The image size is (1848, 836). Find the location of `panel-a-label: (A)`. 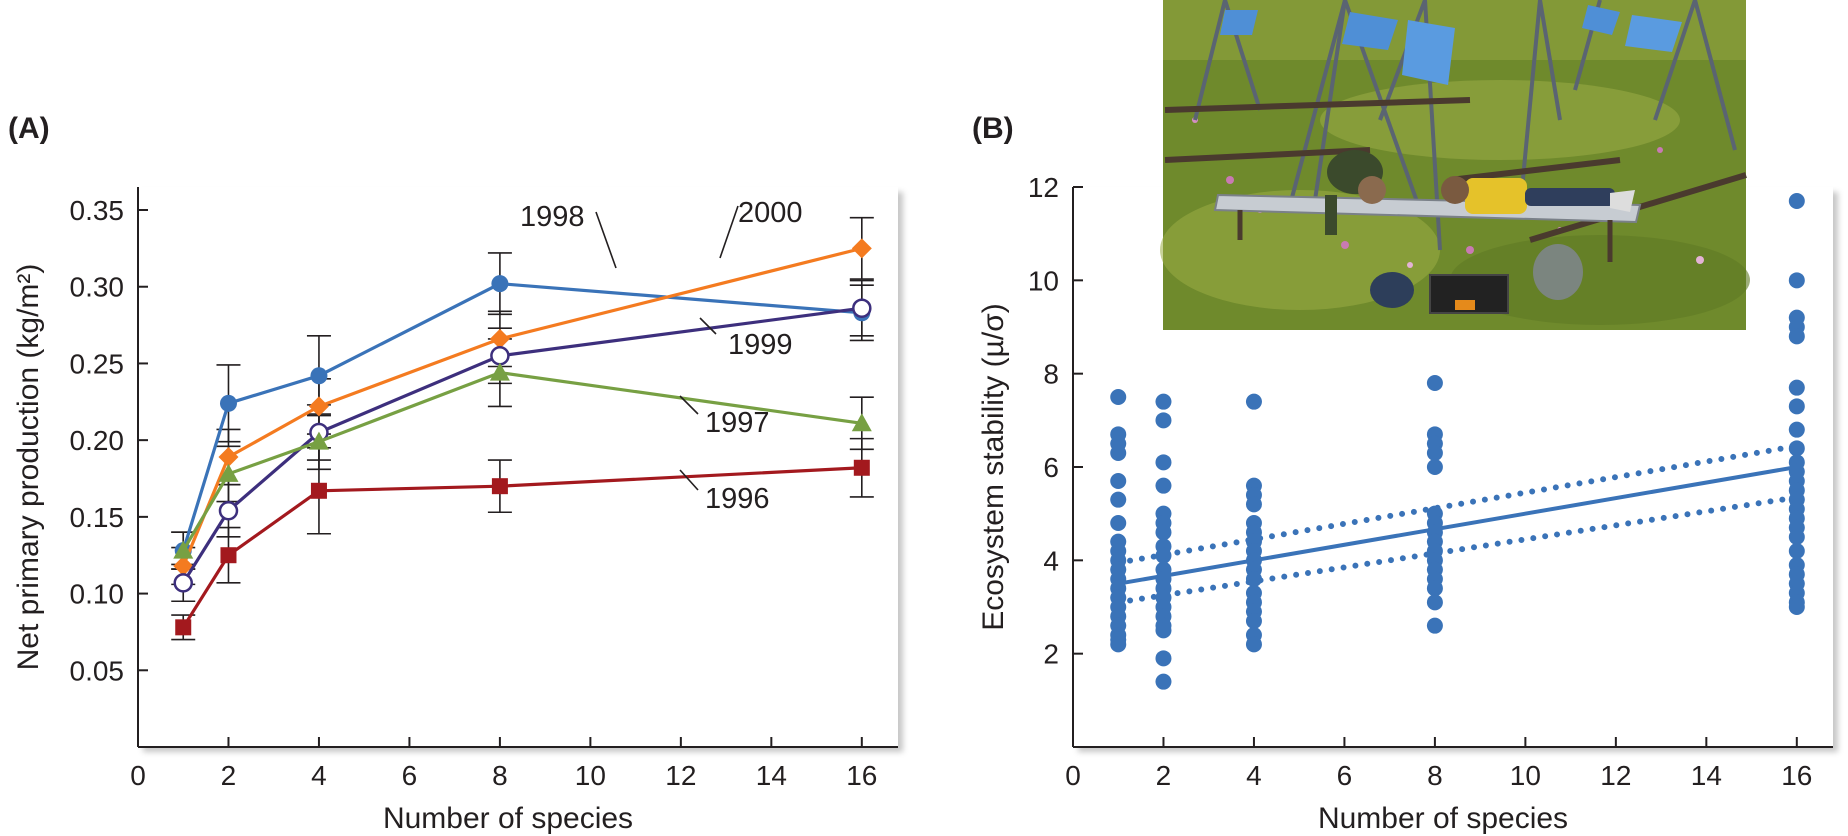

panel-a-label: (A) is located at coordinates (29, 128).